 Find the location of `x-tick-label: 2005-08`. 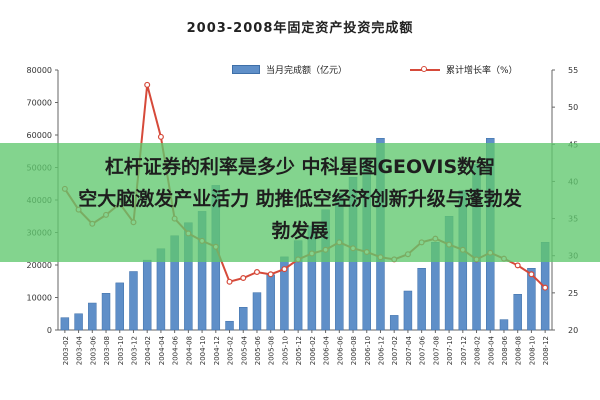

x-tick-label: 2005-08 is located at coordinates (272, 350).